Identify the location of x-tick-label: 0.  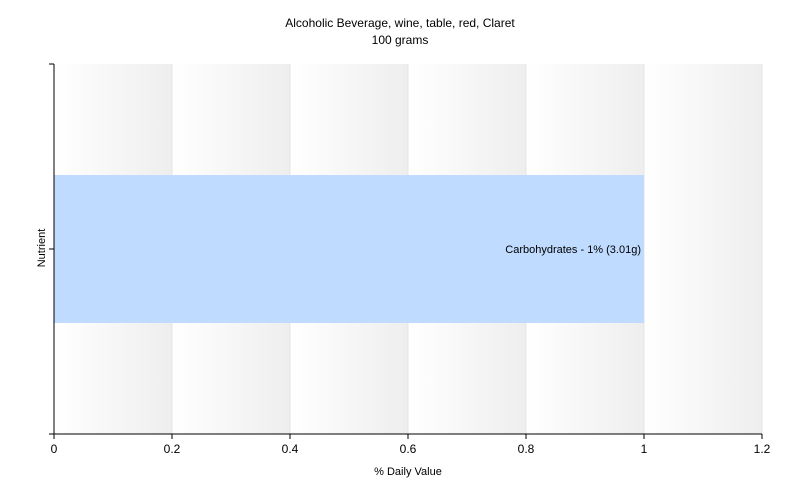
(54, 449).